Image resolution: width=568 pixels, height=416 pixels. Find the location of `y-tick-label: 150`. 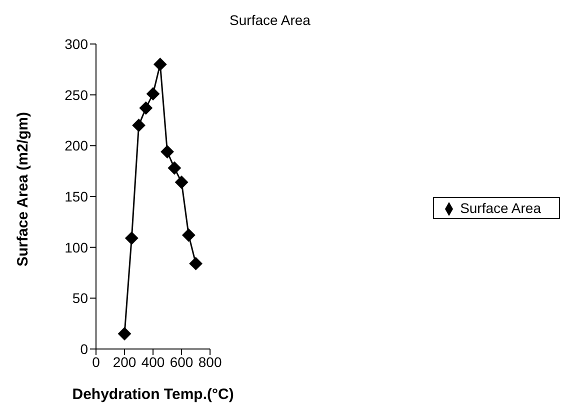

y-tick-label: 150 is located at coordinates (76, 196).